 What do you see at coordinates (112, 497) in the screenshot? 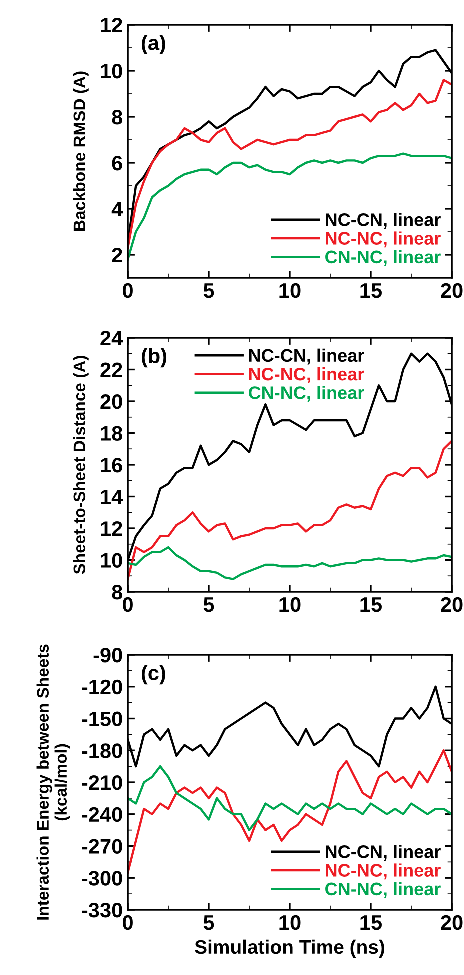
I see `y-tick-label: 14` at bounding box center [112, 497].